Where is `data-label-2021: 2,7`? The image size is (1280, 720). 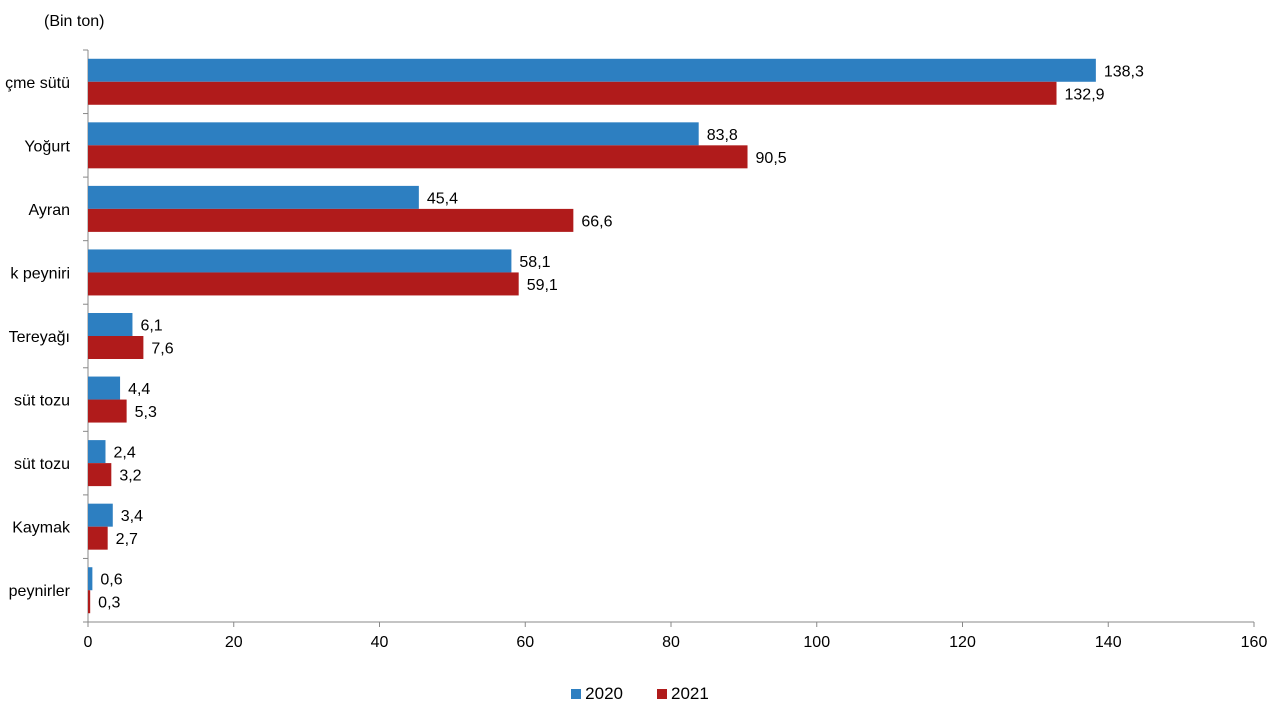
data-label-2021: 2,7 is located at coordinates (127, 539).